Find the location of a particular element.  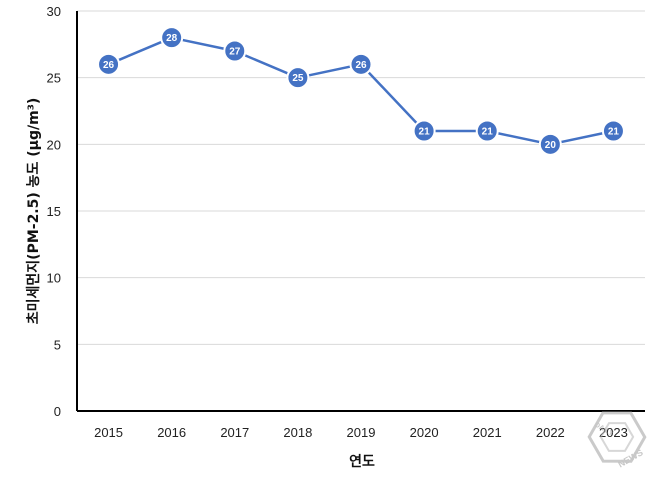

y-tick-label: 20 is located at coordinates (54, 144).